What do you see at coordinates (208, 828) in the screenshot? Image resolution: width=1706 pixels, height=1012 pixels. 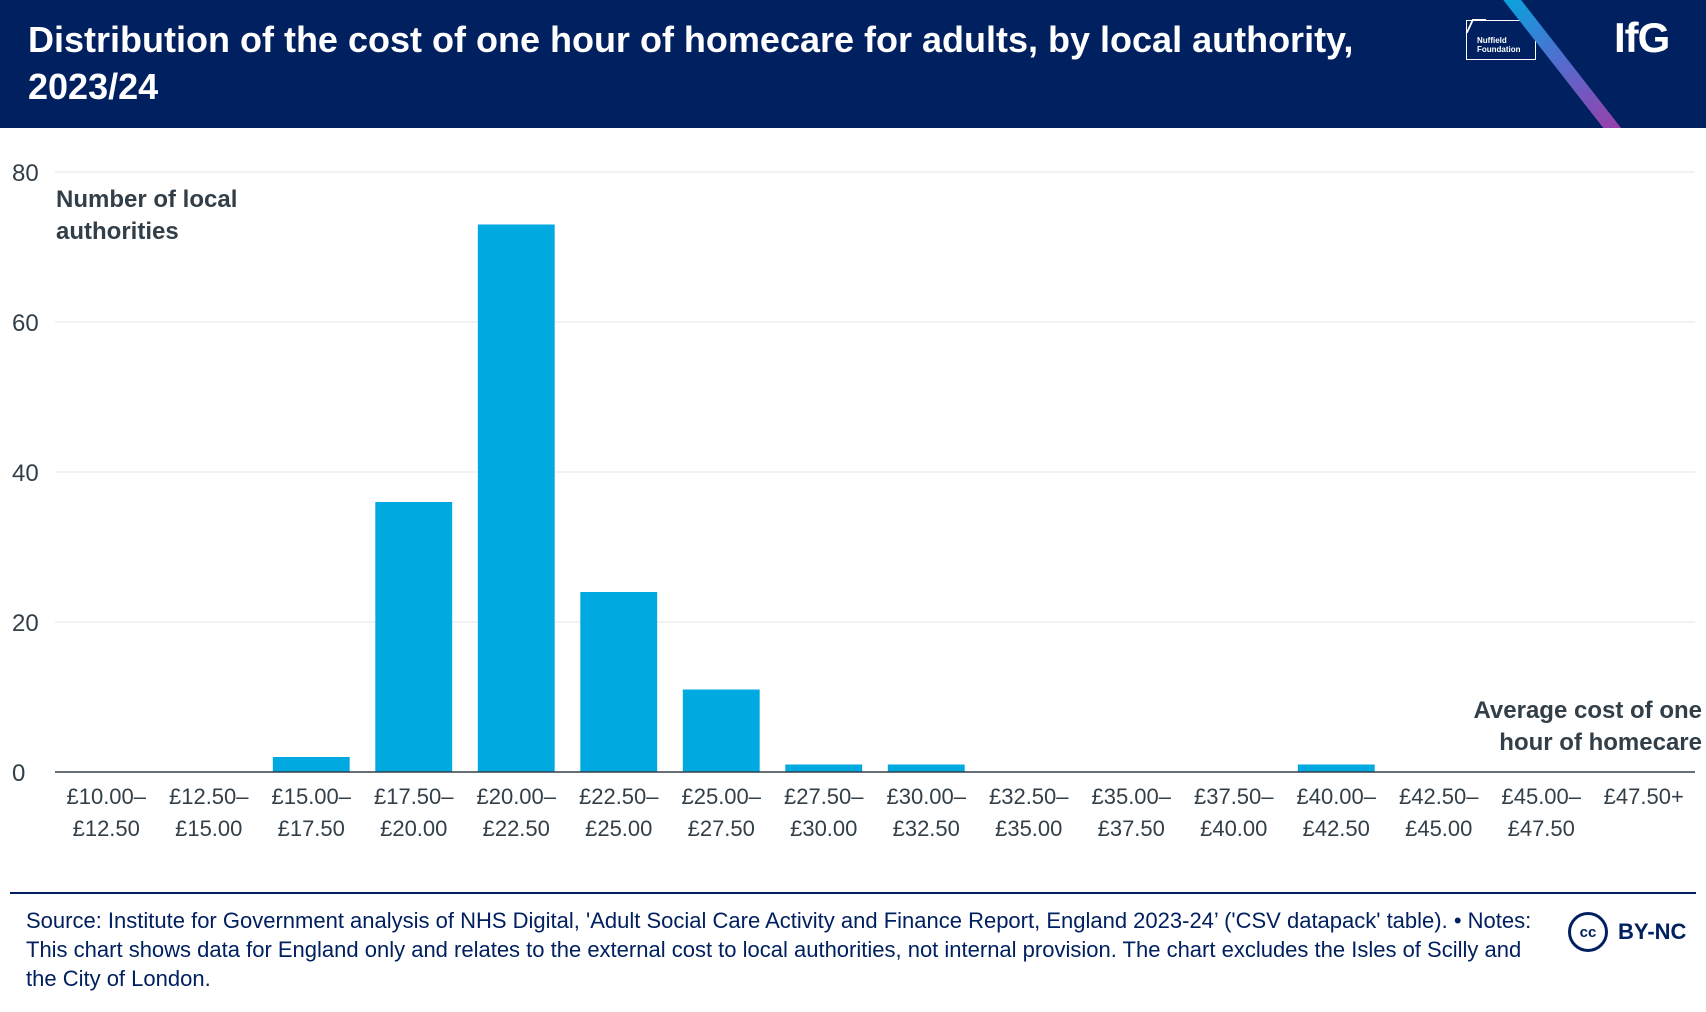 I see `x-tick-label: £15.00` at bounding box center [208, 828].